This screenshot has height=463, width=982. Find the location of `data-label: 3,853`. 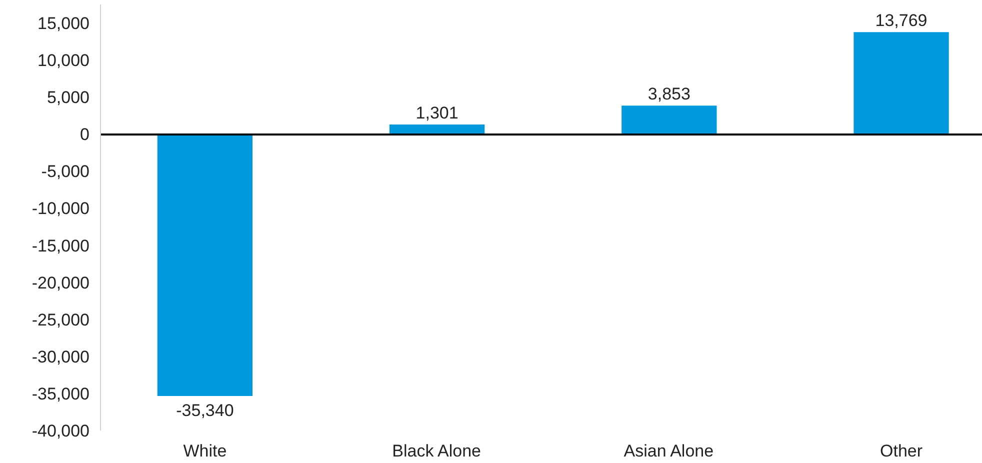

data-label: 3,853 is located at coordinates (669, 94).